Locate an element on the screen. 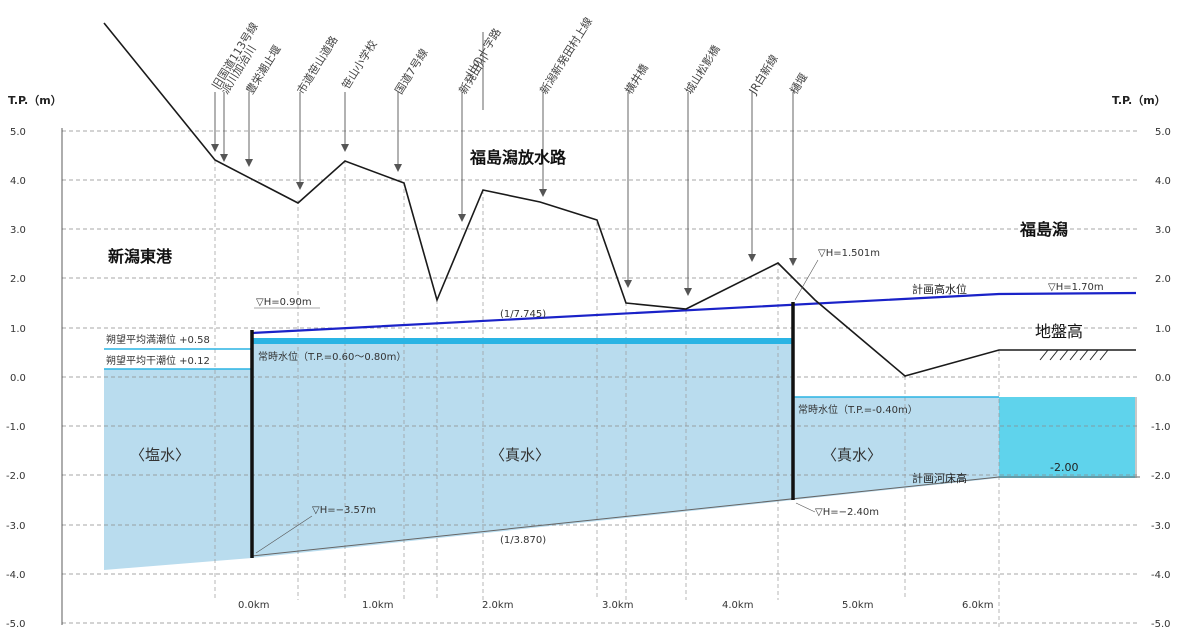  landmark-yokoi-bridge: 横井橋 is located at coordinates (636, 78).